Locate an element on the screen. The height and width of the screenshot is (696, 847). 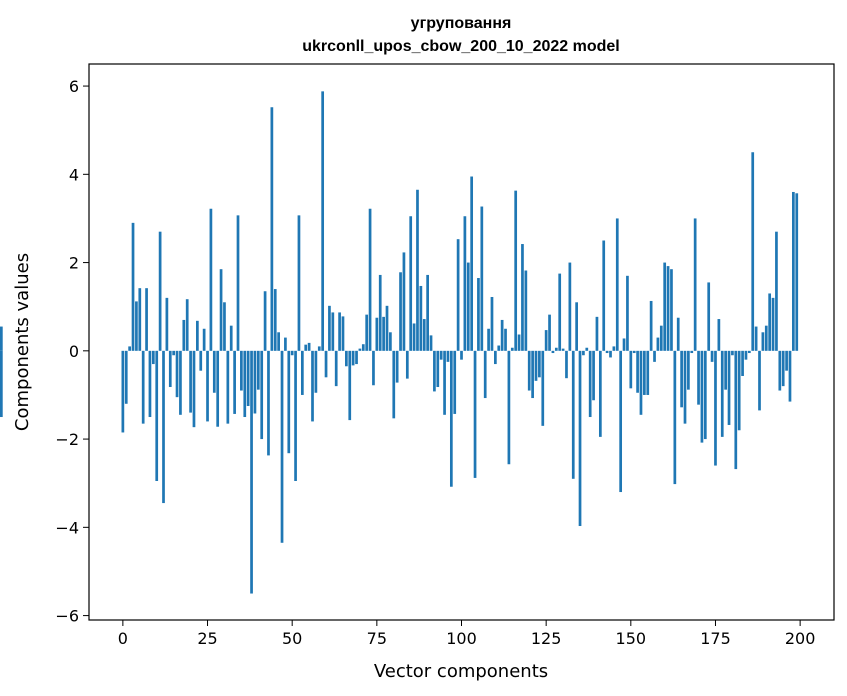
x-tick-label: 75 is located at coordinates (377, 638).